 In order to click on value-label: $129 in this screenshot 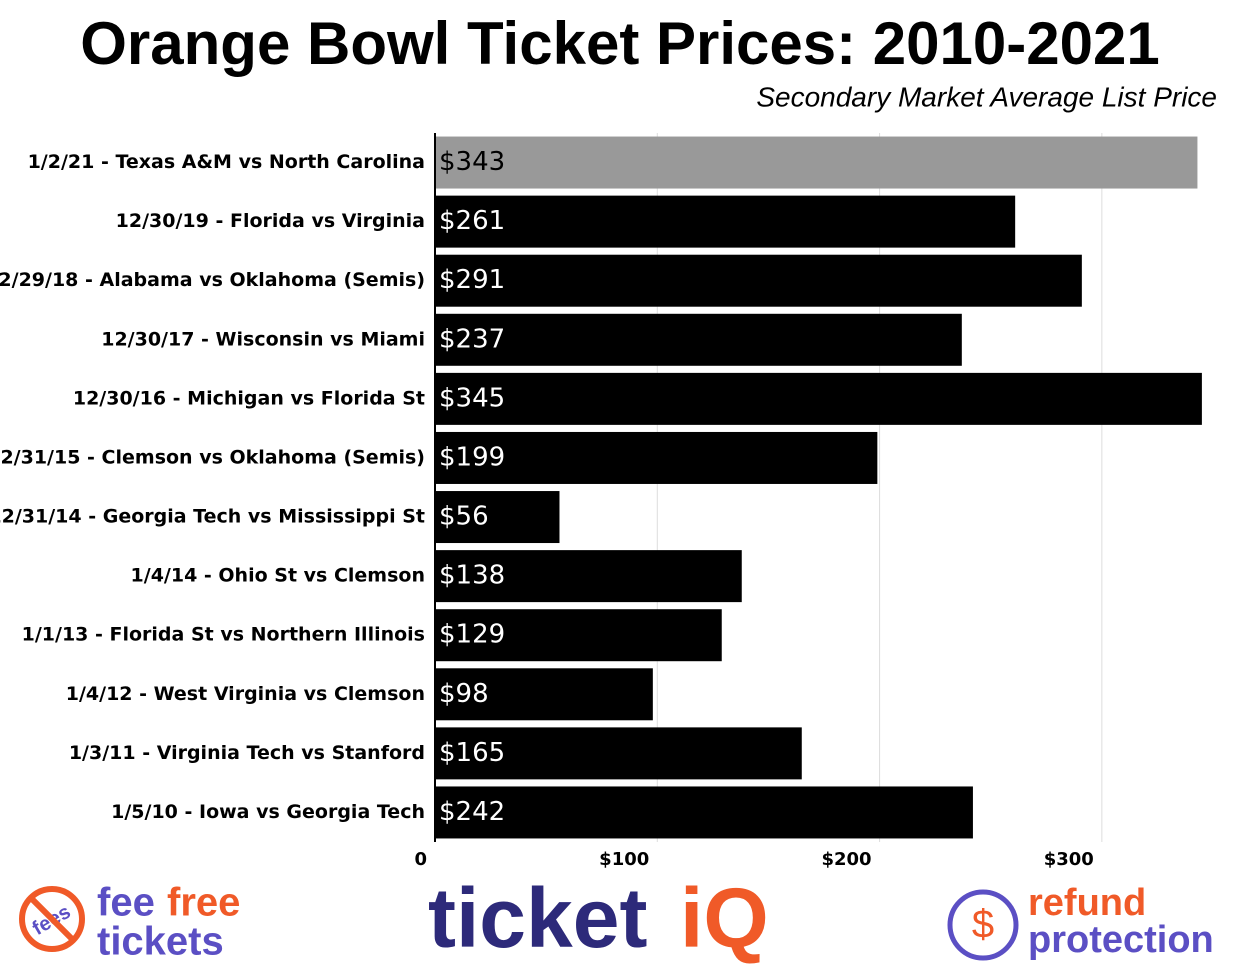, I will do `click(472, 635)`.